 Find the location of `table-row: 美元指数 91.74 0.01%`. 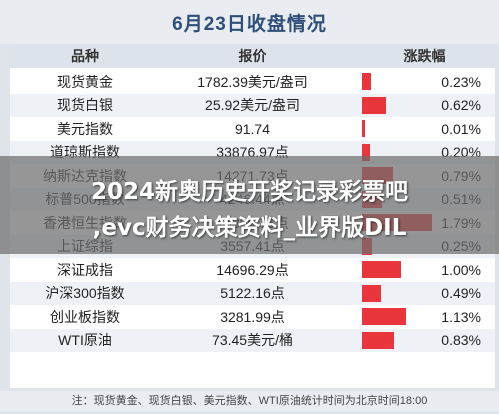

table-row: 美元指数 91.74 0.01% is located at coordinates (252, 129).